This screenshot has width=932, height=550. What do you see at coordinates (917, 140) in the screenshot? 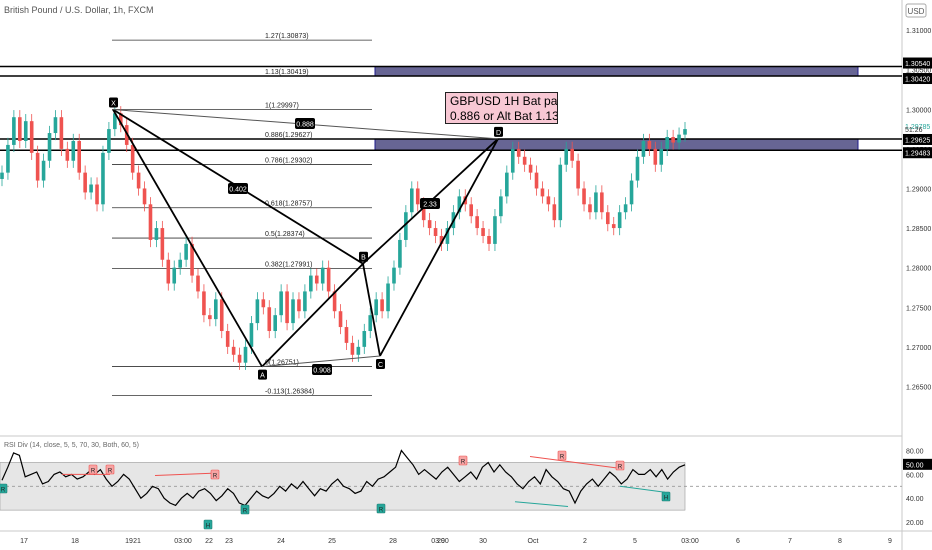
I see `price-label-3: 1.29625` at bounding box center [917, 140].